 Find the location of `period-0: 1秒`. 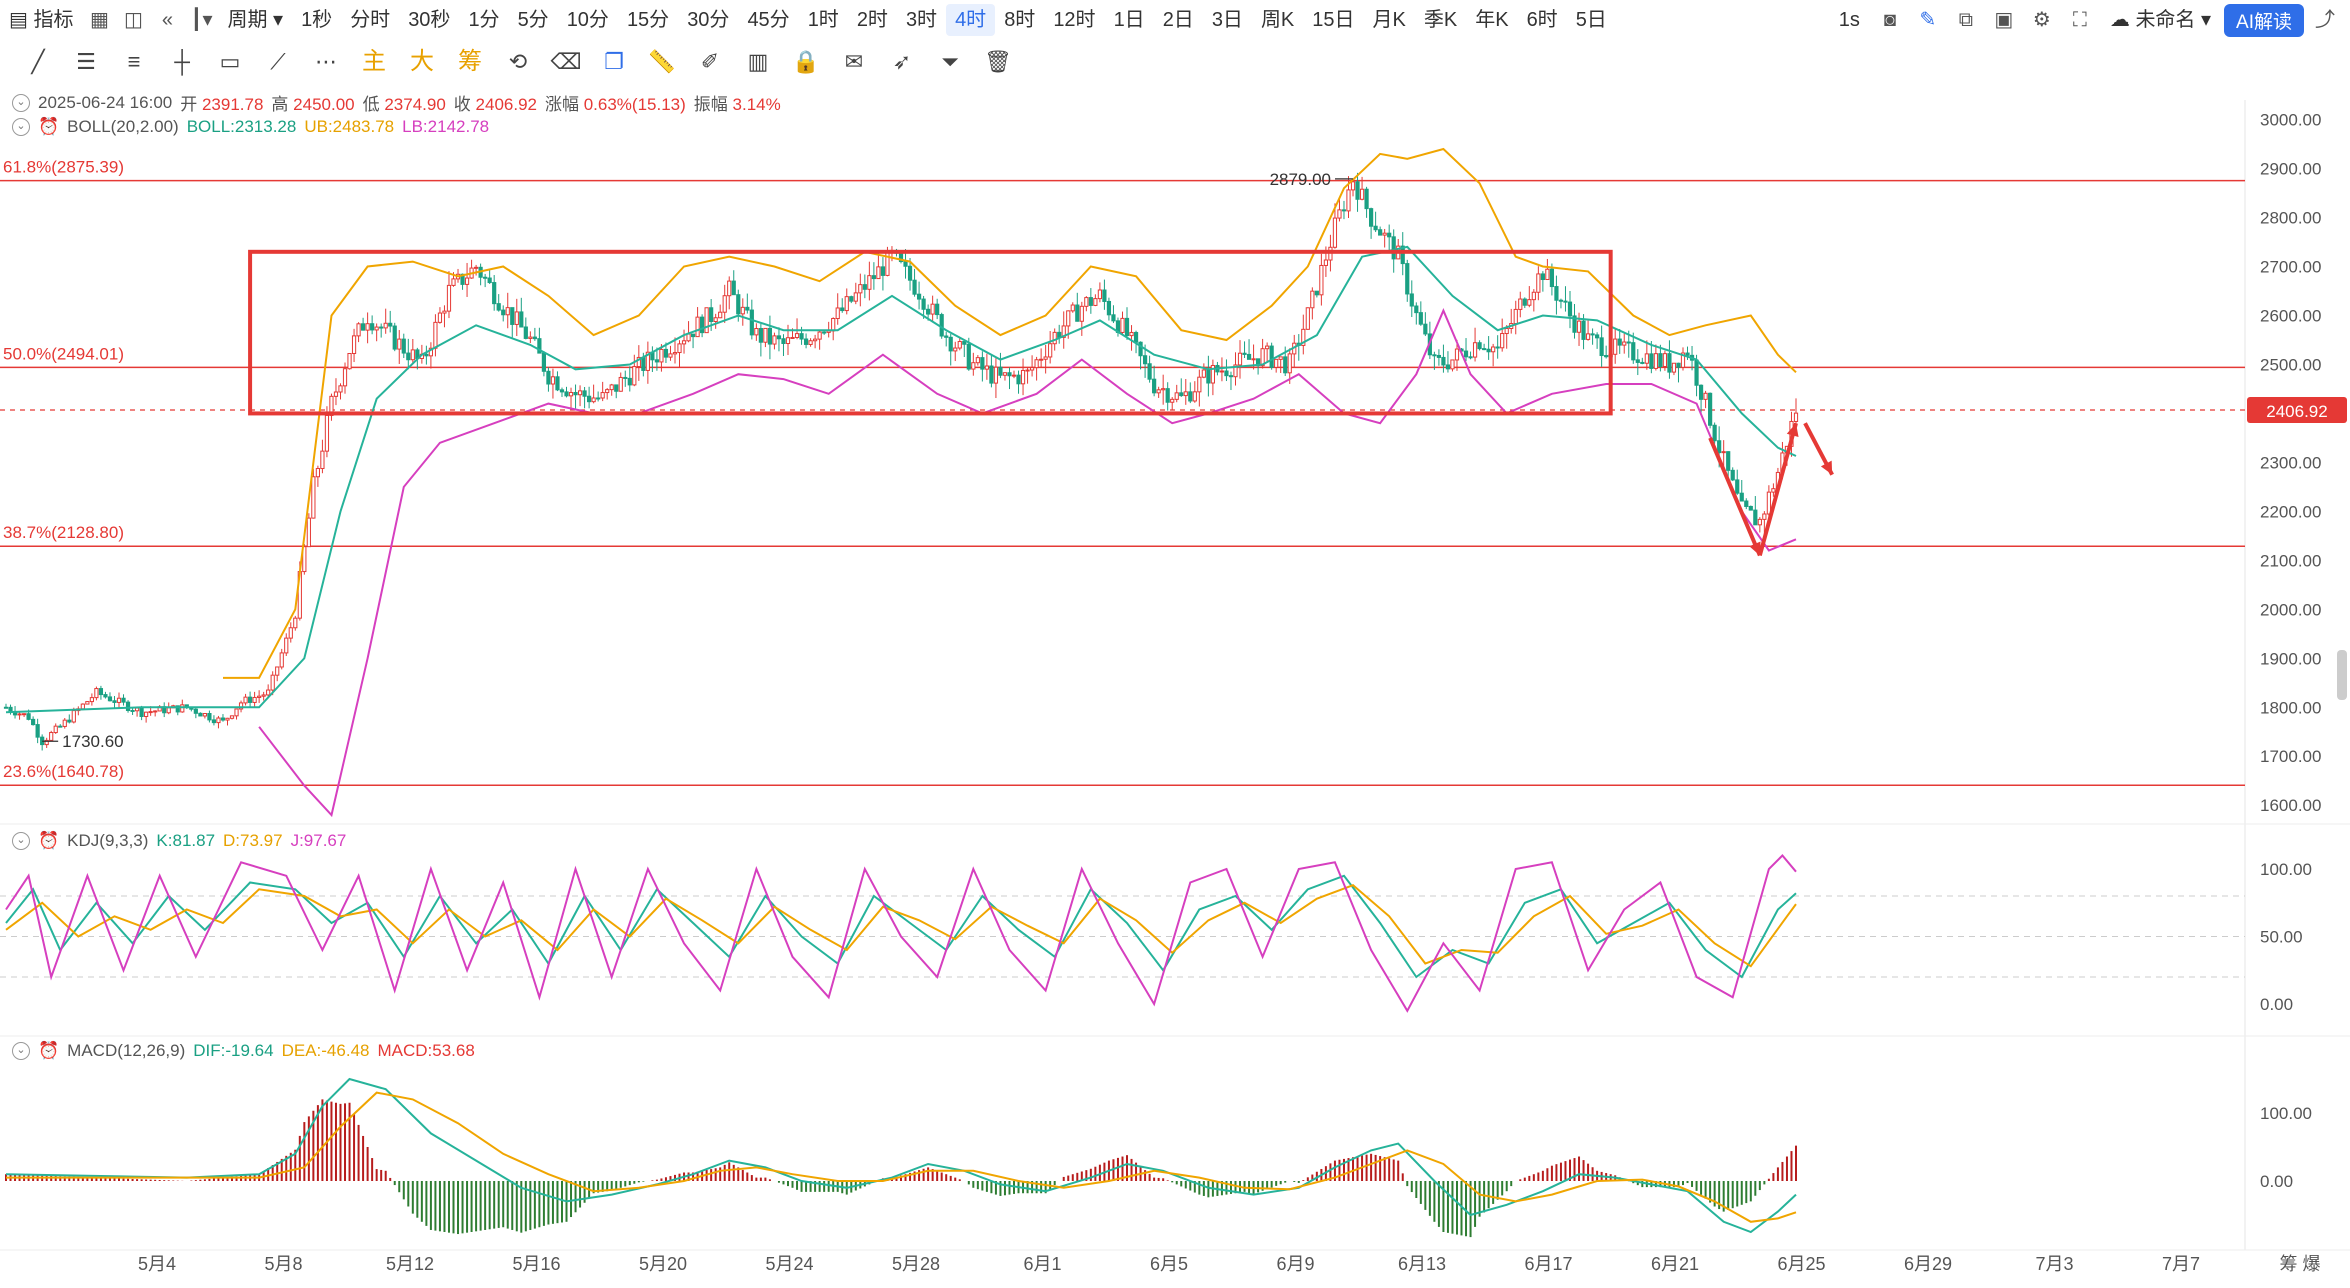

period-0: 1秒 is located at coordinates (317, 20).